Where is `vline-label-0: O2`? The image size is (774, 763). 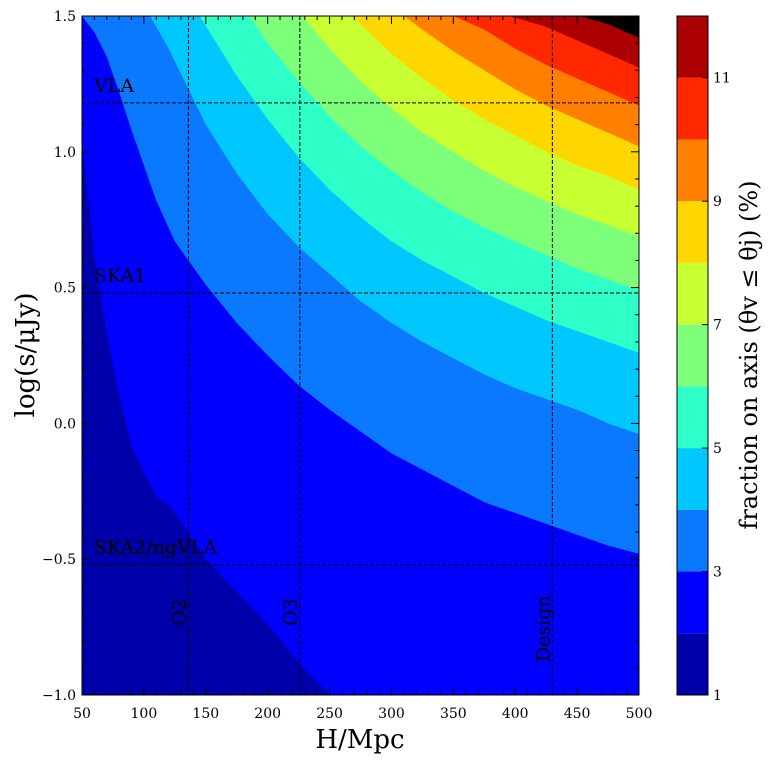
vline-label-0: O2 is located at coordinates (179, 612).